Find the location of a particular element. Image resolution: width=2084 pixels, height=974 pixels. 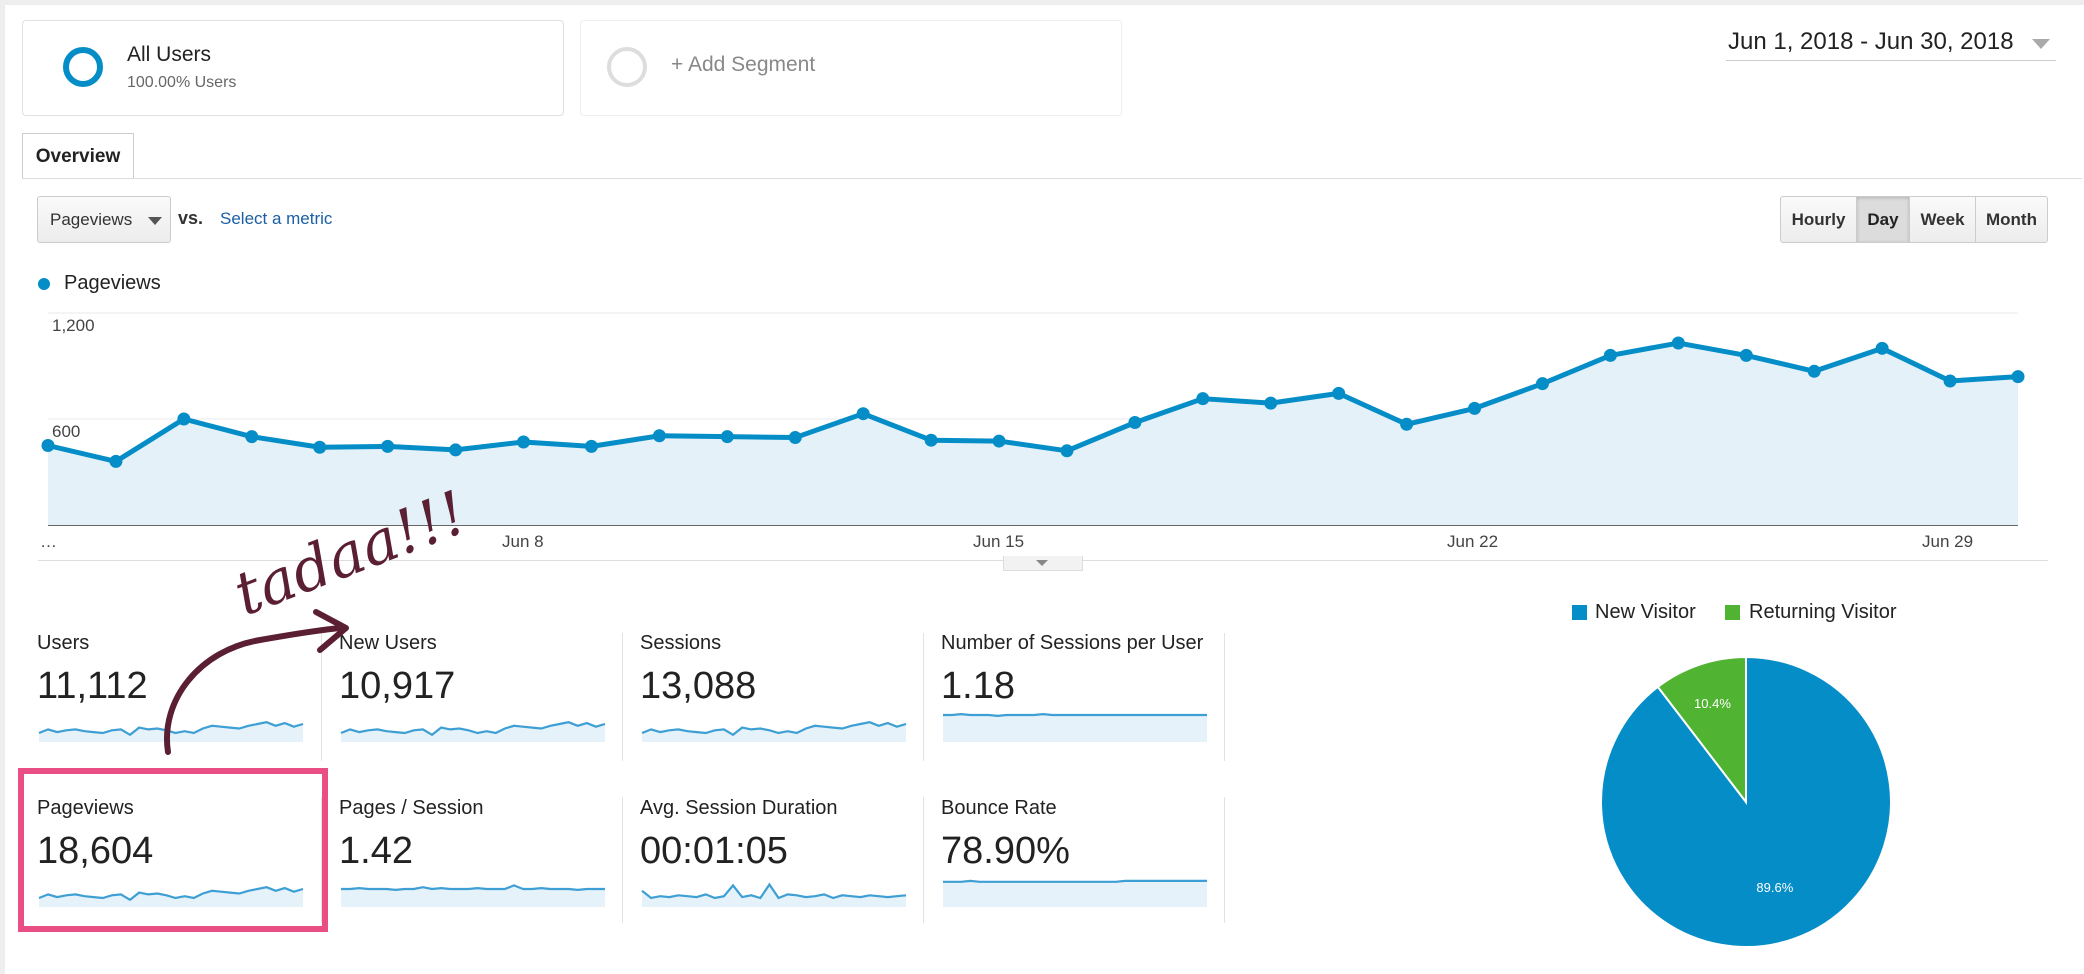

metric-label: Sessions is located at coordinates (681, 643).